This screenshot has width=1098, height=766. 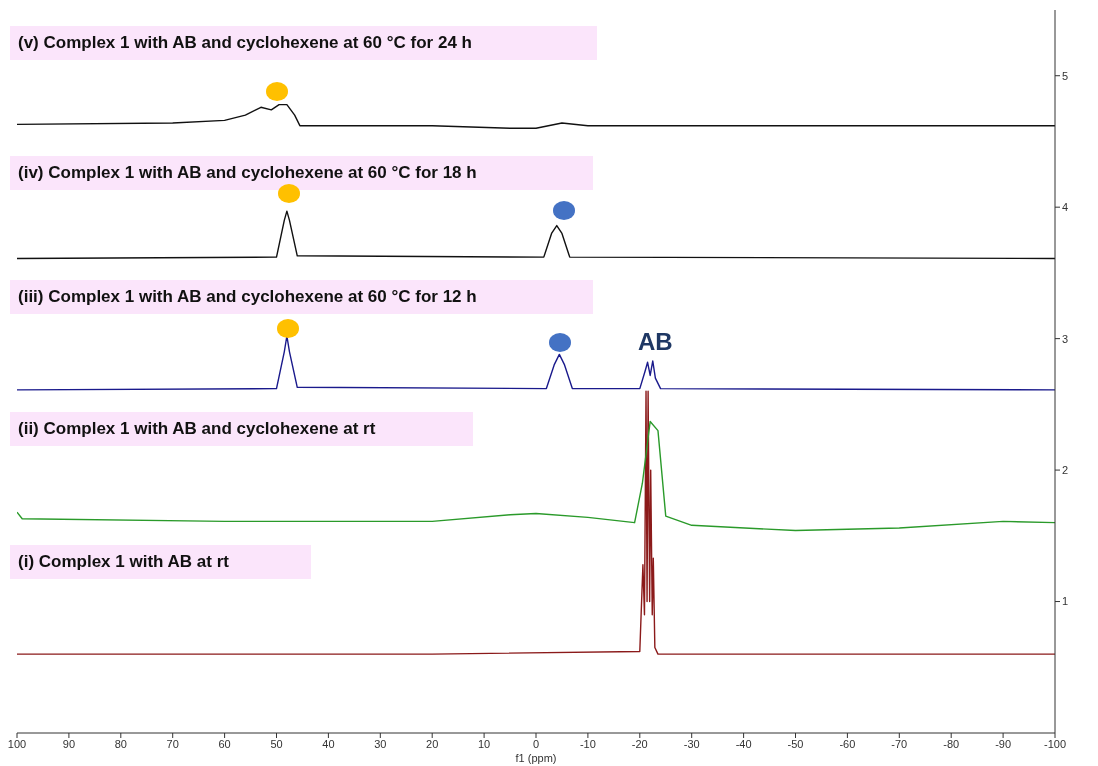 I want to click on x-axis-title: f1 (ppm), so click(x=536, y=758).